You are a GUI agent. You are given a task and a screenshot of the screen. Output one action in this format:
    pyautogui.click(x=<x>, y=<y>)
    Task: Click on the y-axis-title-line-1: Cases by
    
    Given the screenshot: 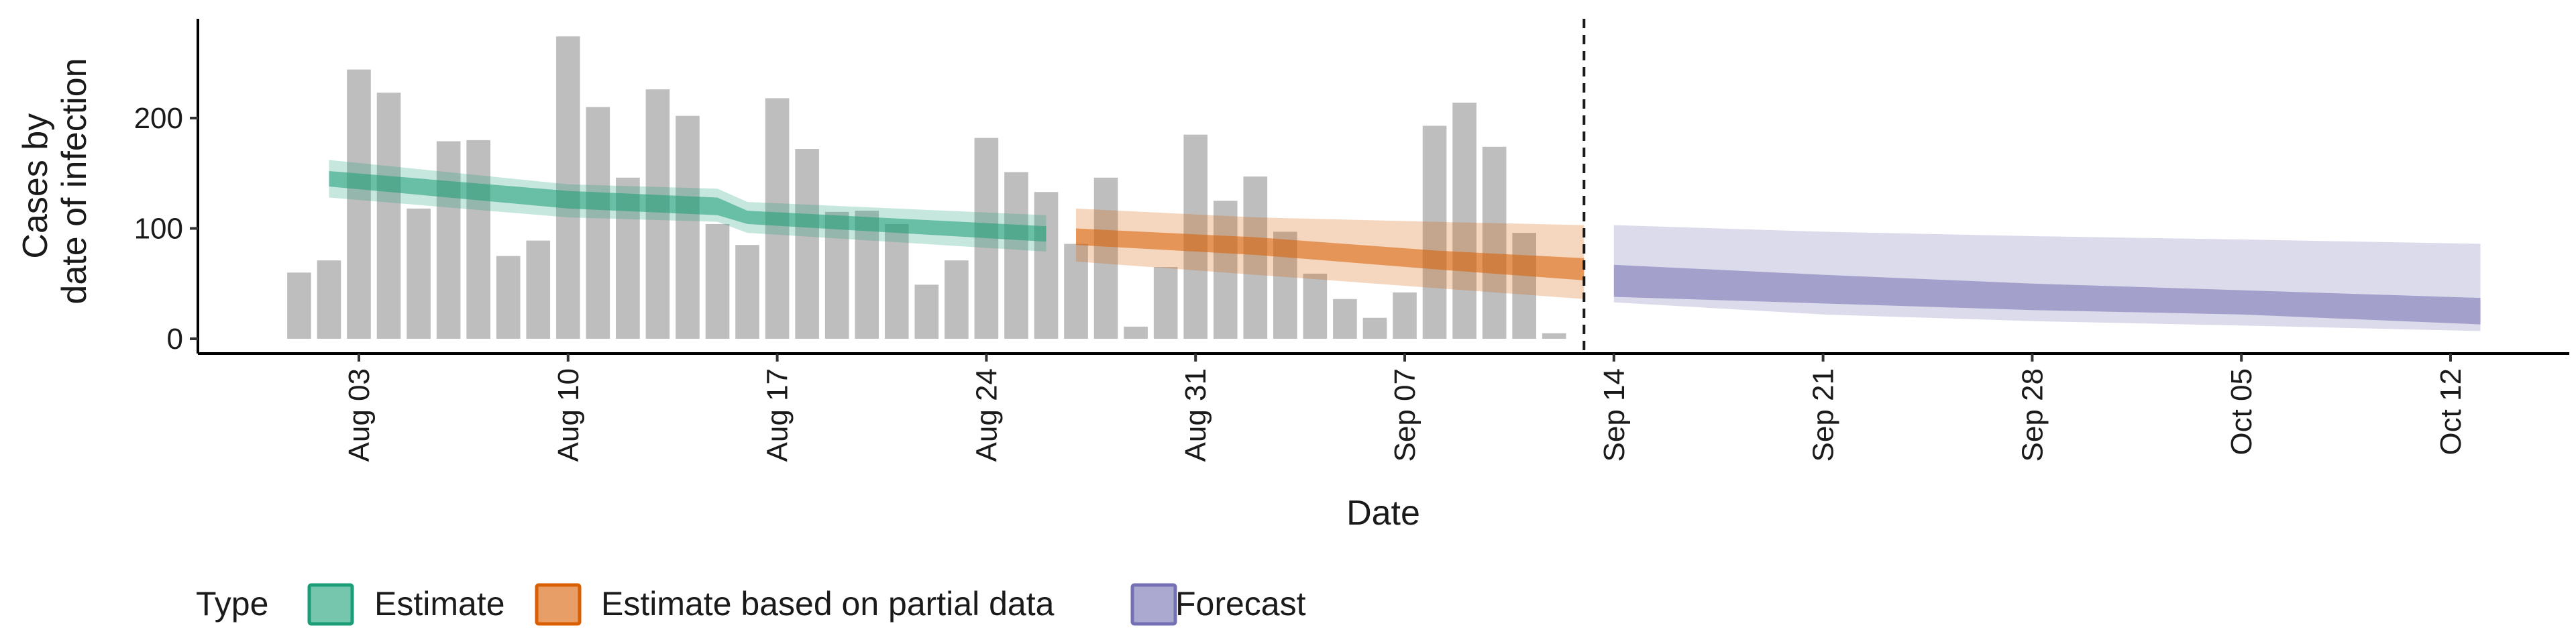 What is the action you would take?
    pyautogui.click(x=35, y=186)
    